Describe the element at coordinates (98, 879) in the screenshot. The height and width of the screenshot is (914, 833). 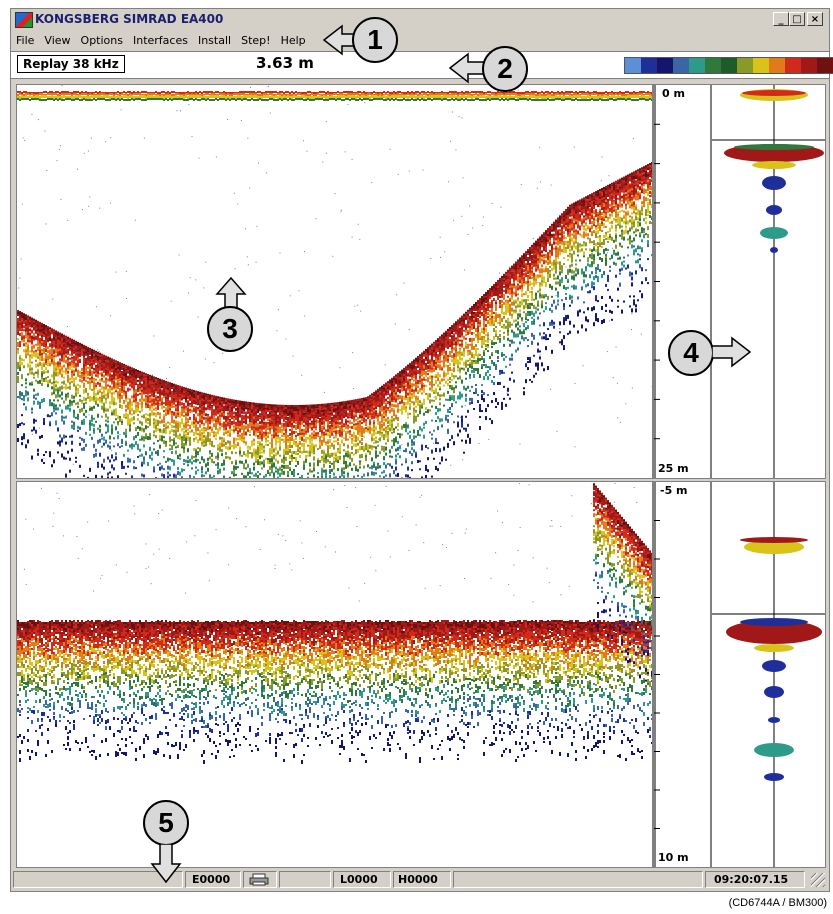
I see `status-field-blank` at that location.